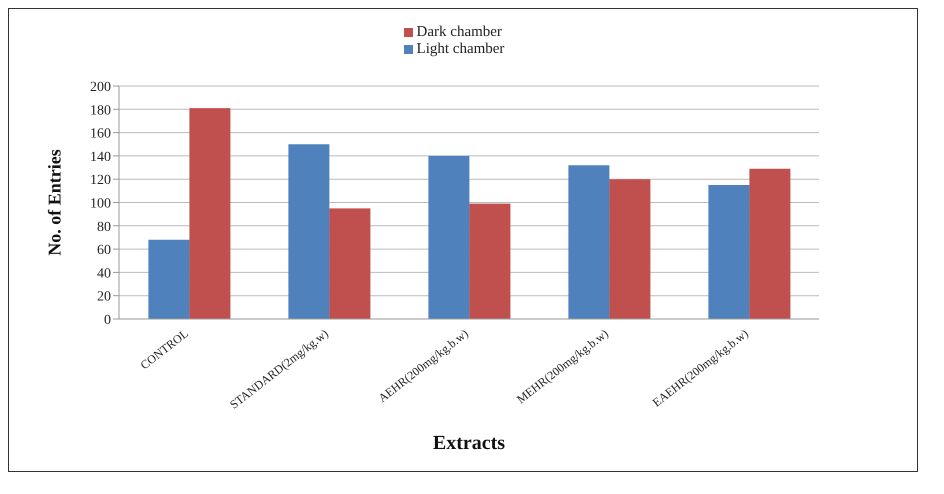  Describe the element at coordinates (100, 134) in the screenshot. I see `y-tick-label: 160` at that location.